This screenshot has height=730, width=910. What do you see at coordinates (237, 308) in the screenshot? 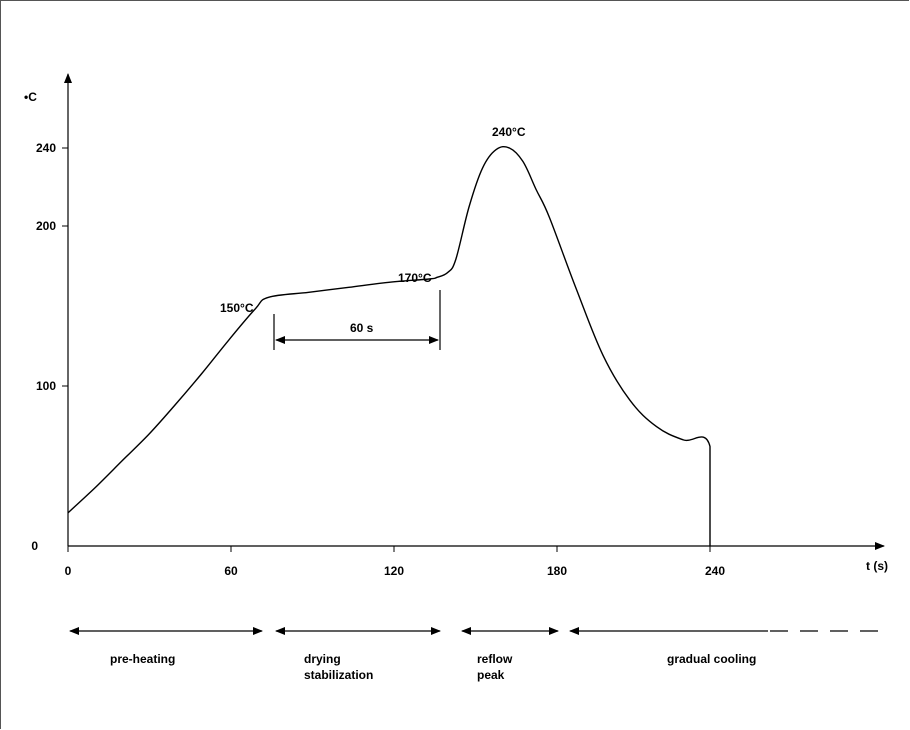
I see `label-150c: 150°C` at bounding box center [237, 308].